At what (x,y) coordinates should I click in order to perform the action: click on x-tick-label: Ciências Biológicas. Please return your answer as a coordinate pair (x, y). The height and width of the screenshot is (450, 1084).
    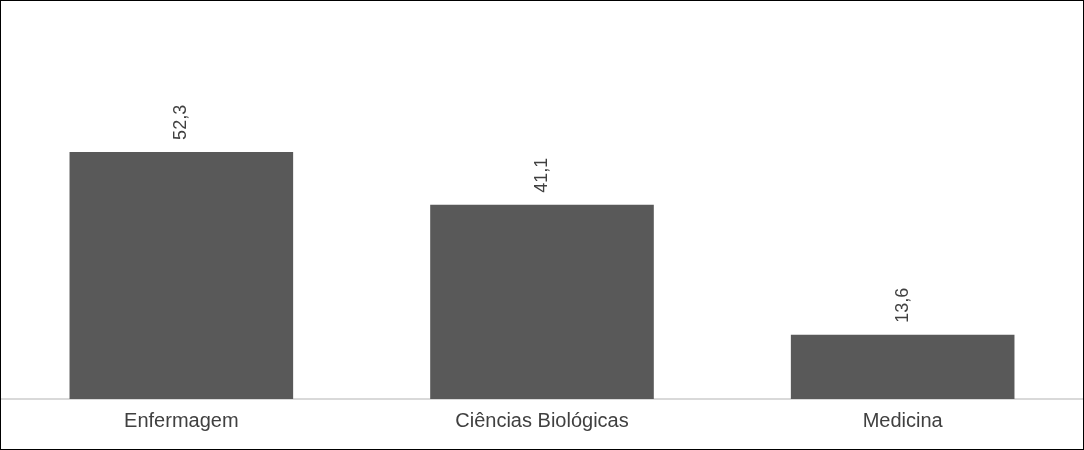
    Looking at the image, I should click on (542, 419).